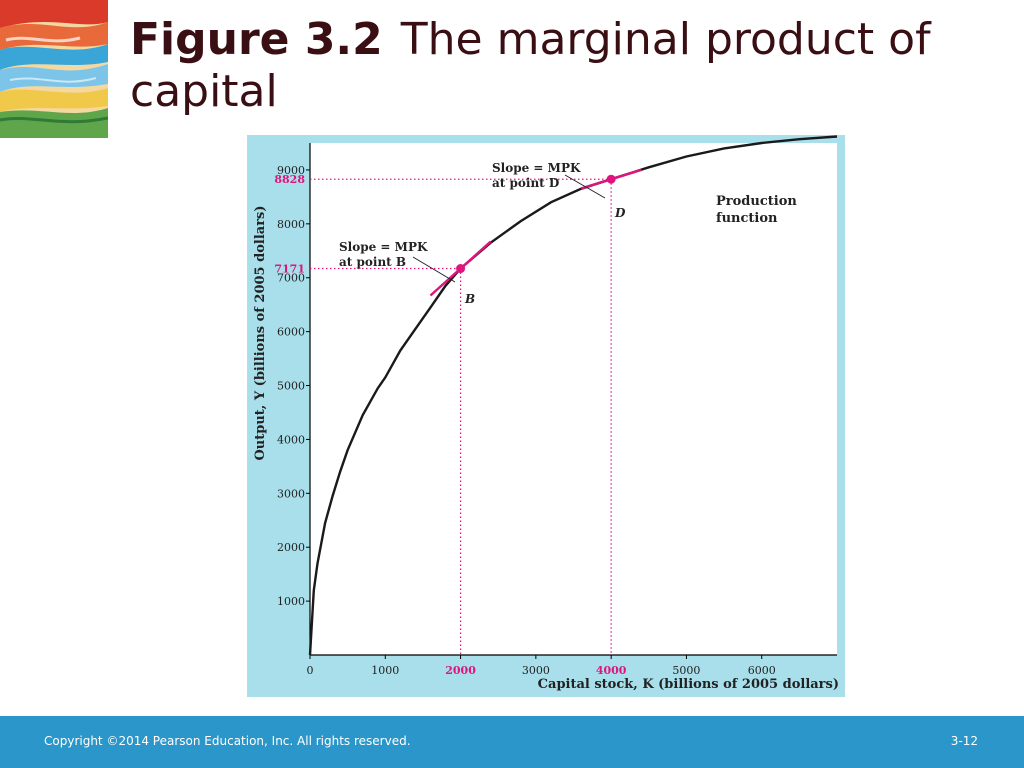 This screenshot has height=768, width=1024. What do you see at coordinates (291, 547) in the screenshot?
I see `y-tick-label: 2000` at bounding box center [291, 547].